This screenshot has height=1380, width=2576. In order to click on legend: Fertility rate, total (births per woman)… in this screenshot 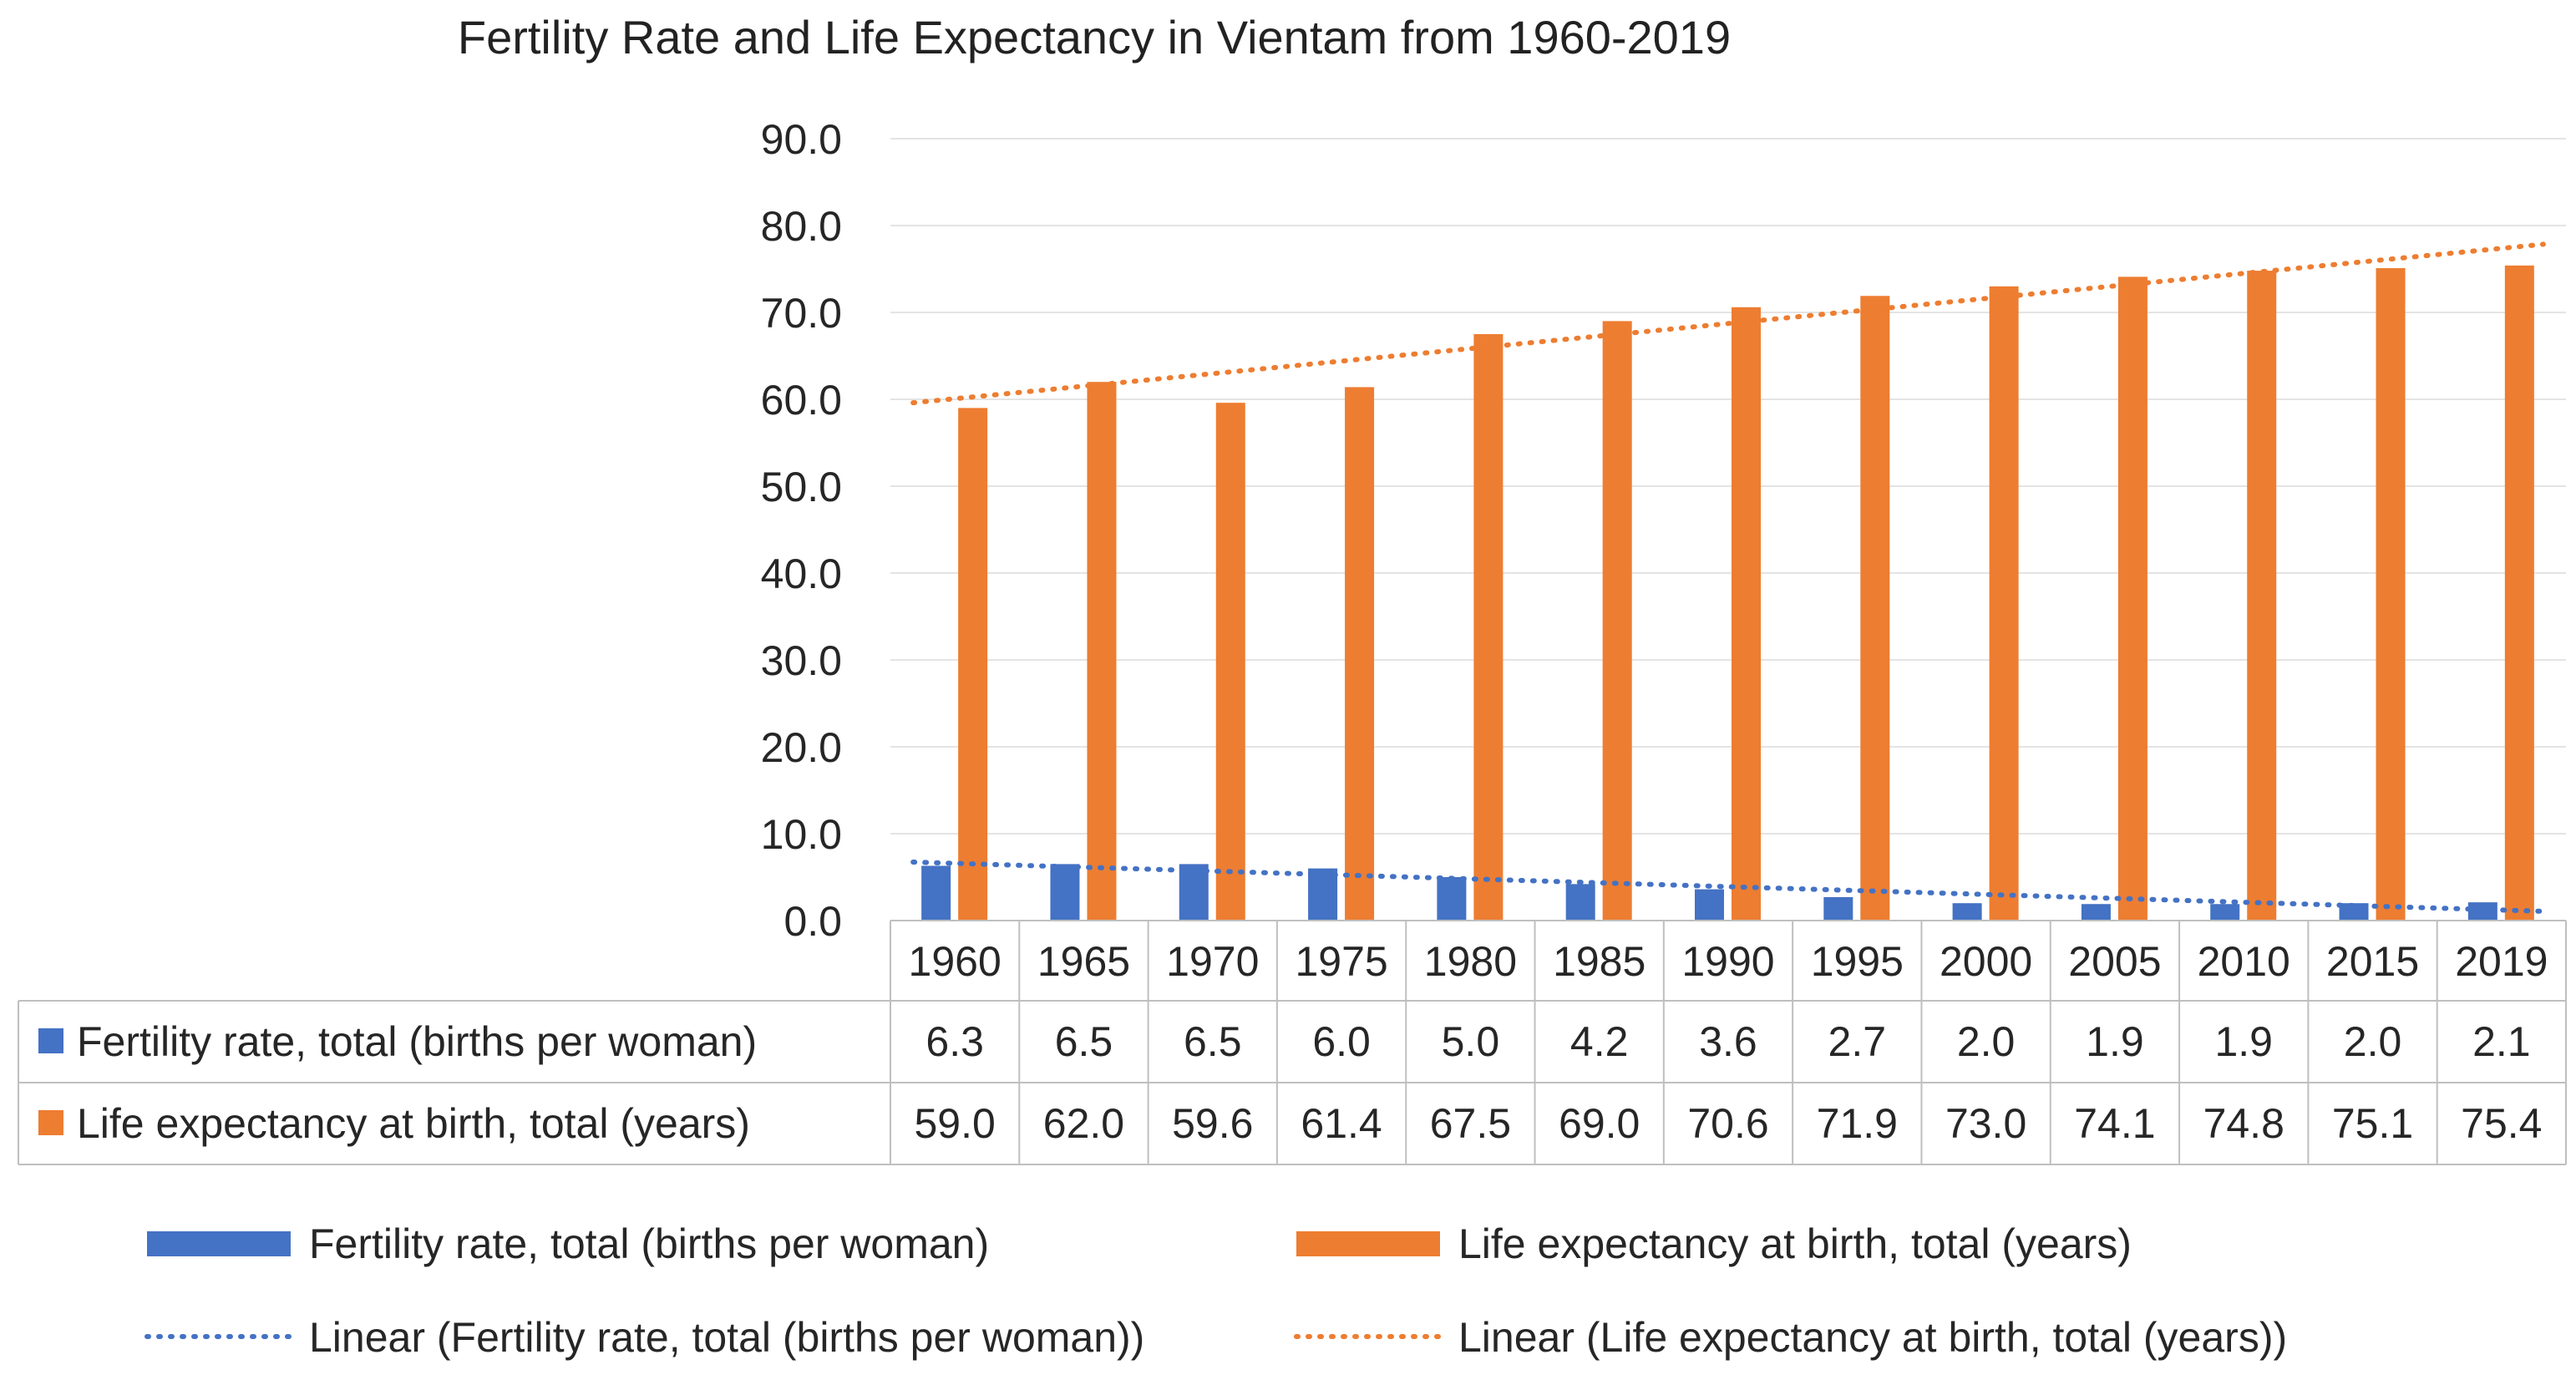, I will do `click(1216, 1290)`.